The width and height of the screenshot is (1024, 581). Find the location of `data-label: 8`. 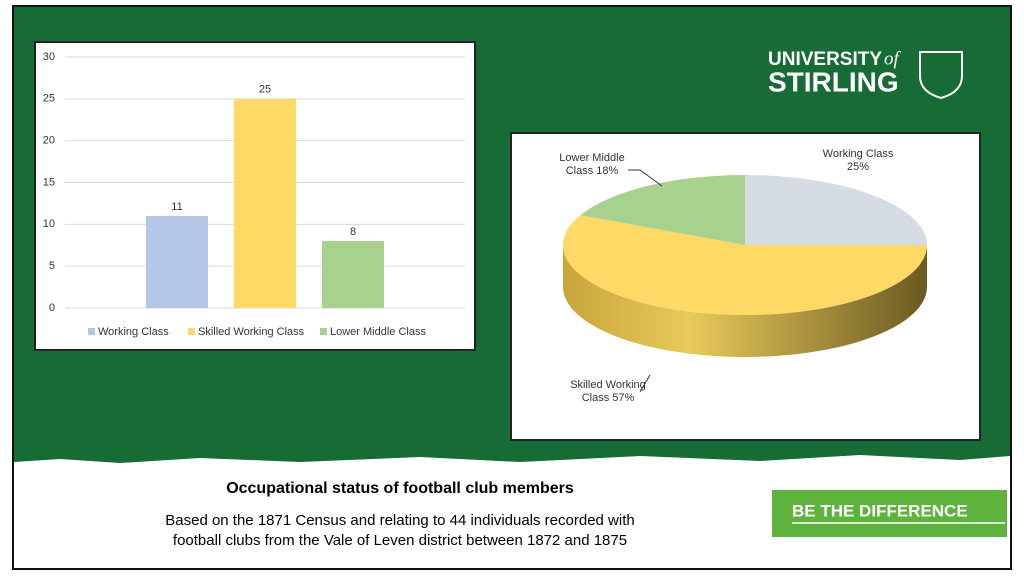

data-label: 8 is located at coordinates (353, 232).